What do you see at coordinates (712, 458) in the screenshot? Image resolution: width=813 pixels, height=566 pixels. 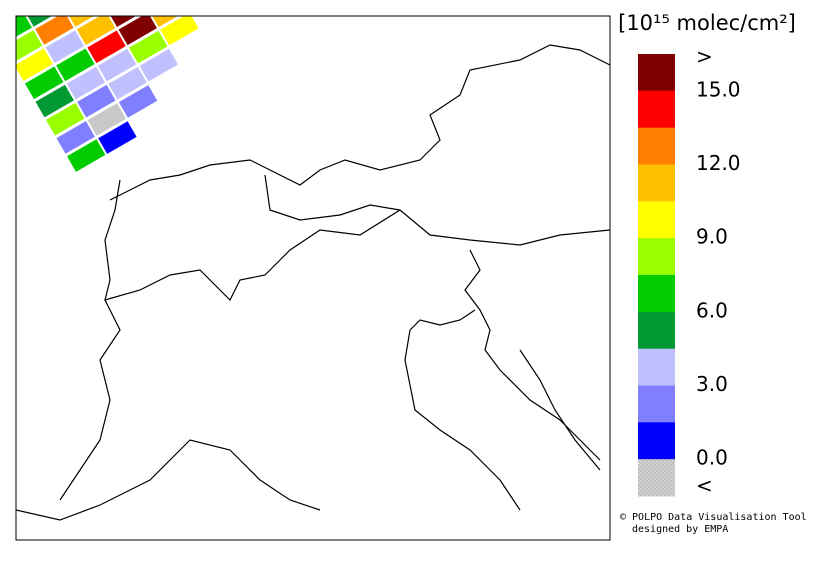 I see `colorbar-tick-label: 0.0` at bounding box center [712, 458].